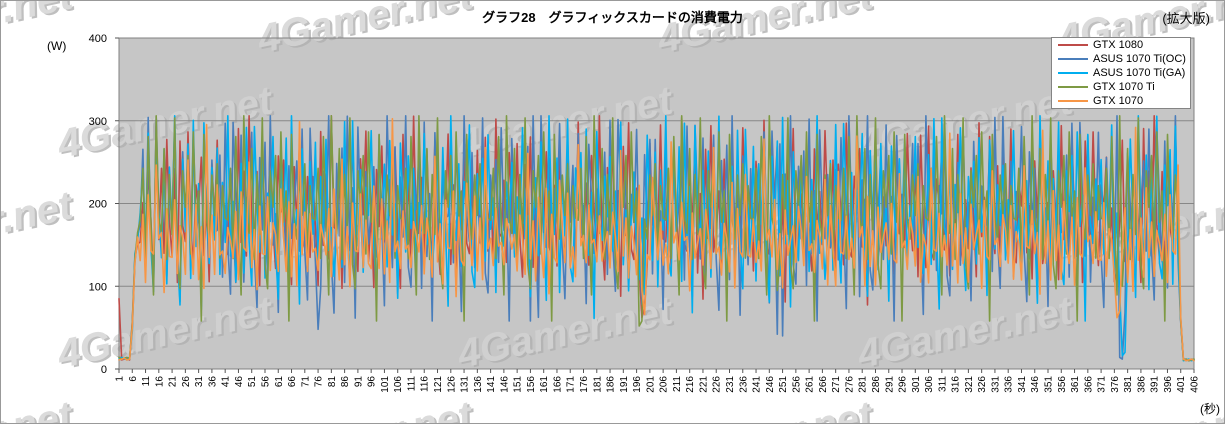  What do you see at coordinates (942, 384) in the screenshot?
I see `svg-text: 311` at bounding box center [942, 384].